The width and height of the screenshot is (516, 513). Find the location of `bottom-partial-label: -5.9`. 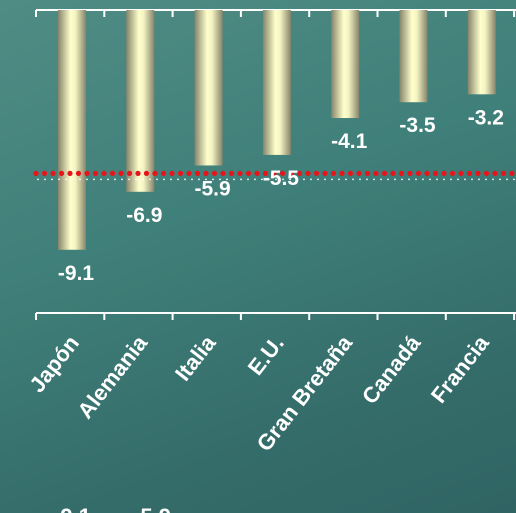

bottom-partial-label: -5.9 is located at coordinates (152, 508).